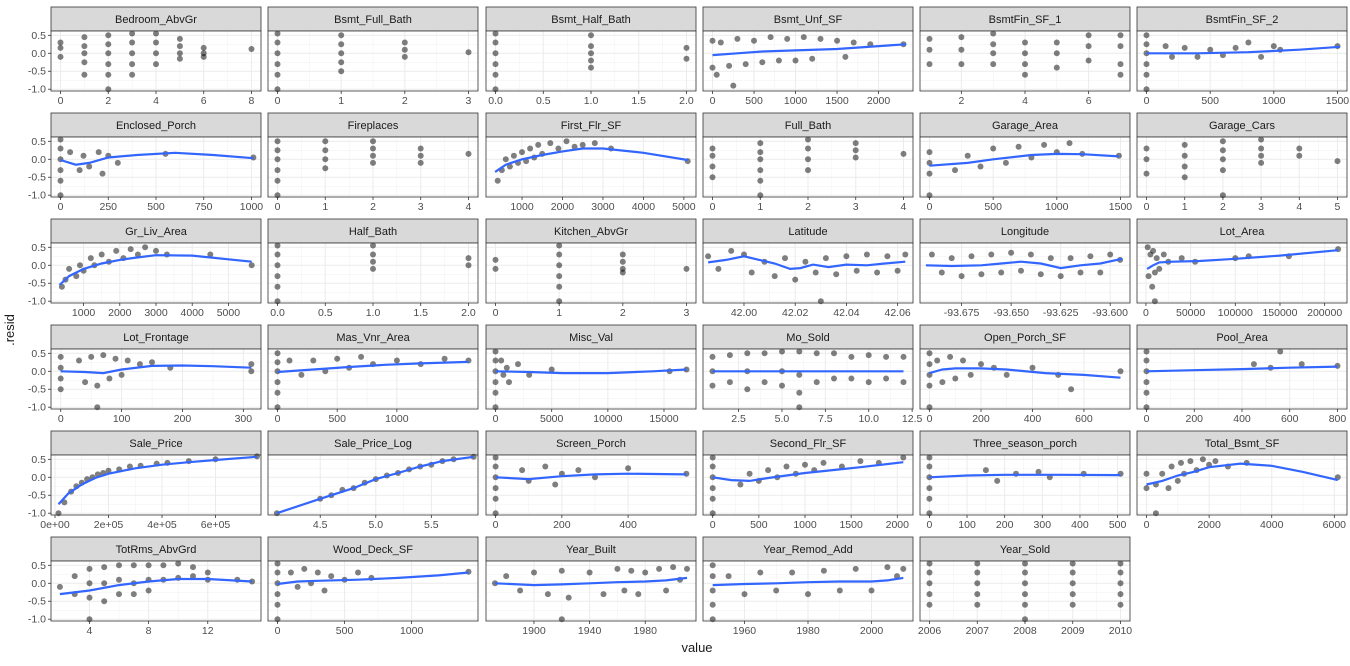 The height and width of the screenshot is (666, 1350). I want to click on x-tick-label: 1.0, so click(373, 313).